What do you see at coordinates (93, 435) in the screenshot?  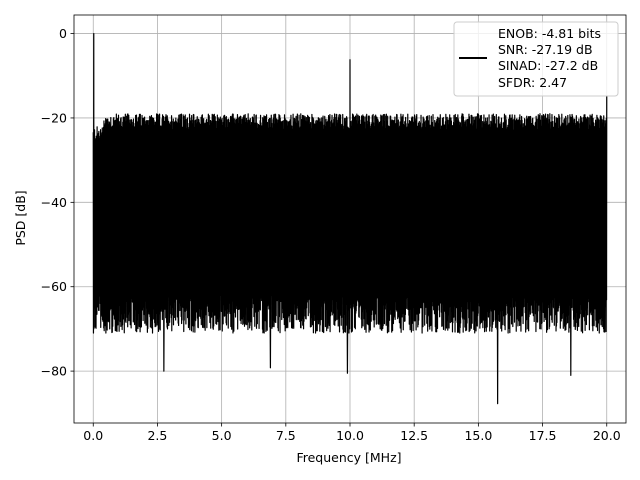 I see `x-tick-label: 0.0` at bounding box center [93, 435].